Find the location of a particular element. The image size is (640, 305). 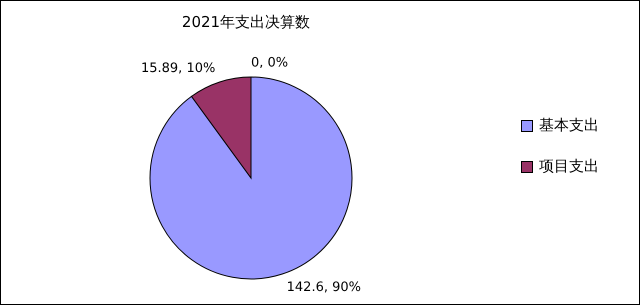

chart-title: 2021年支出决算数 is located at coordinates (246, 22).